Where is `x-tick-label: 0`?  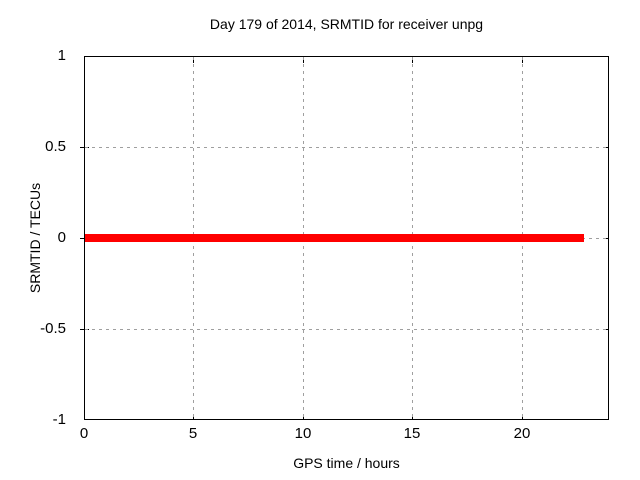
x-tick-label: 0 is located at coordinates (84, 433).